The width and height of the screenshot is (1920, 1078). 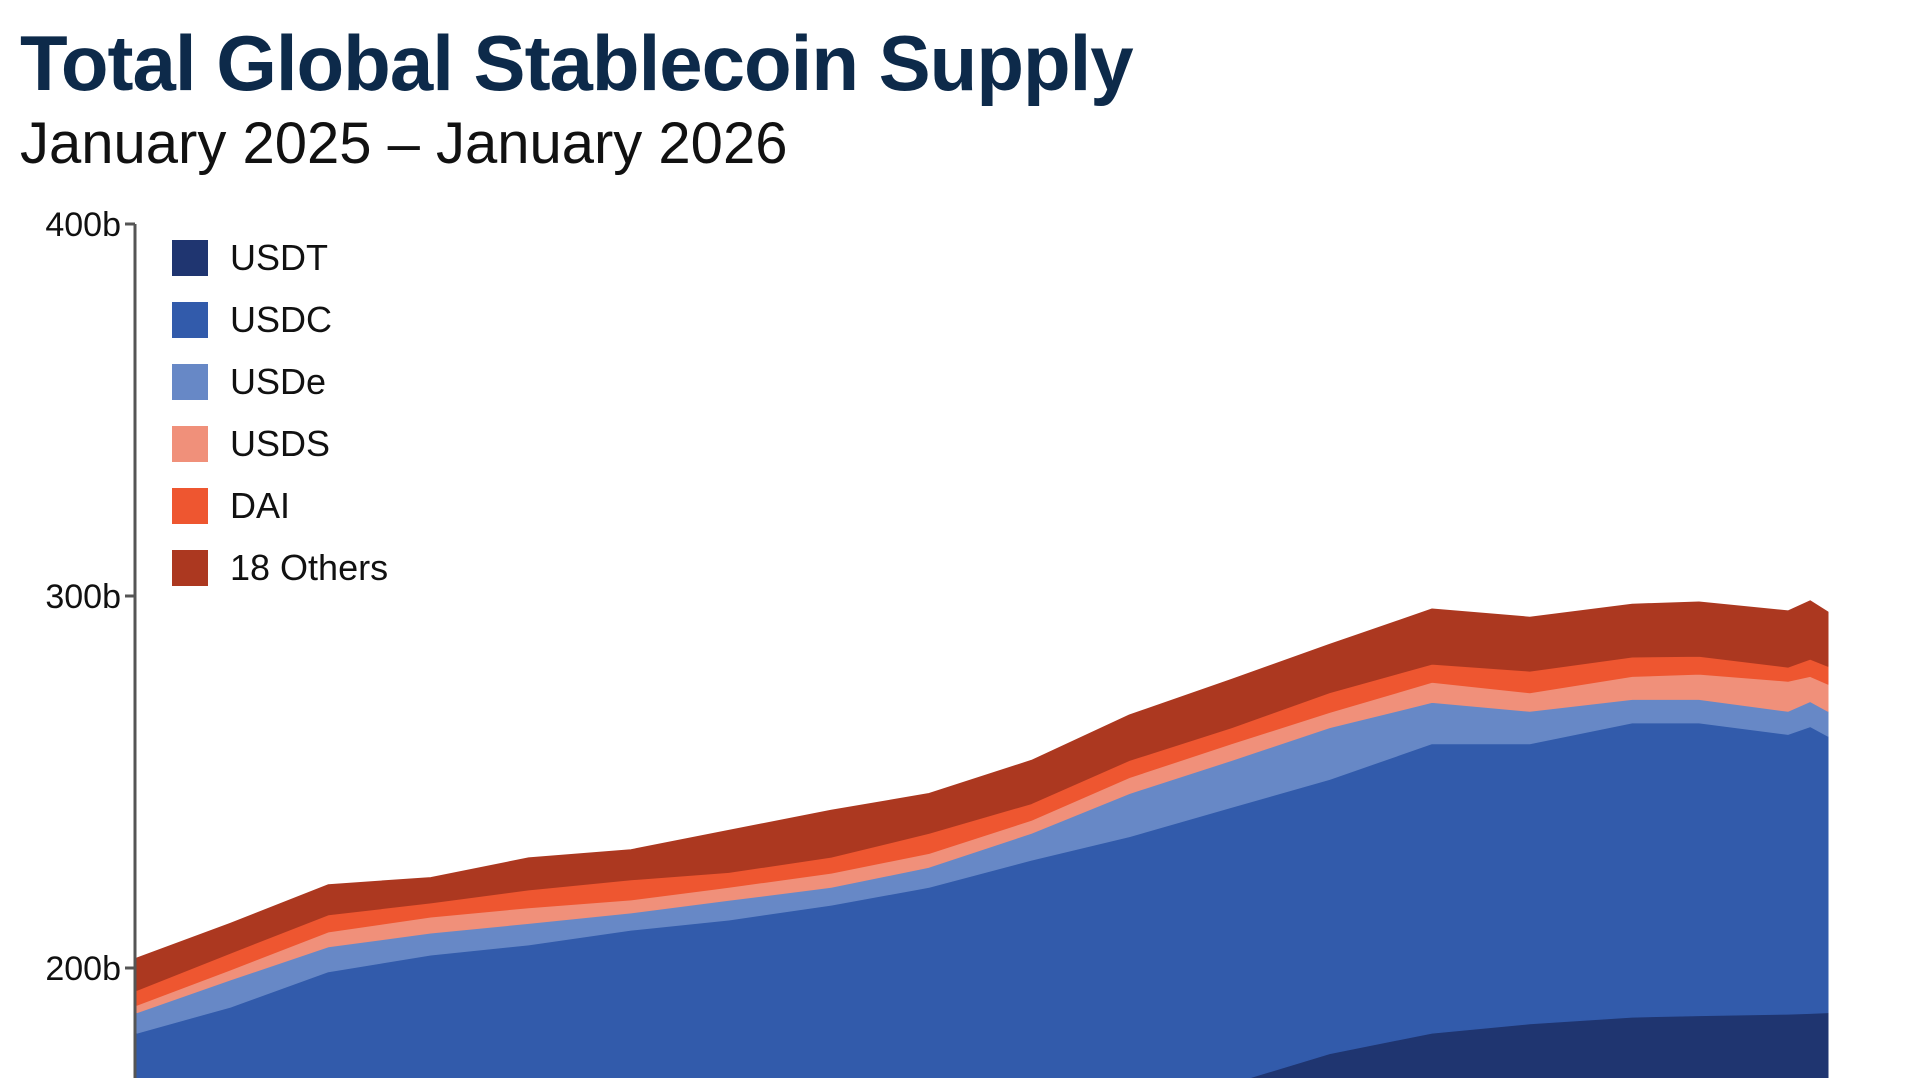 I want to click on legend-item-dai: DAI, so click(x=280, y=517).